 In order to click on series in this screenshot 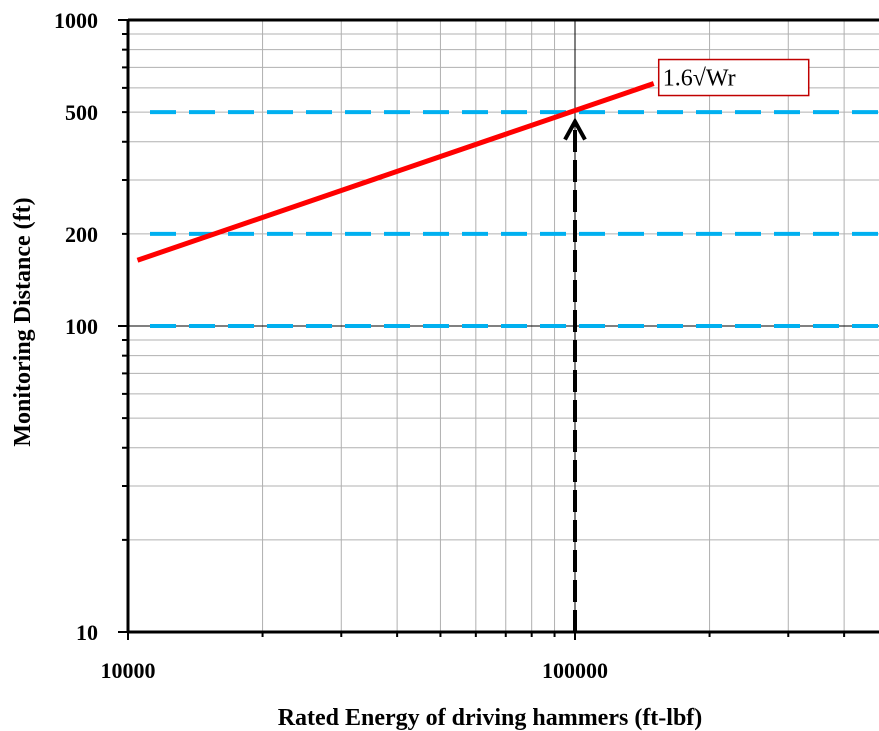, I will do `click(395, 172)`.